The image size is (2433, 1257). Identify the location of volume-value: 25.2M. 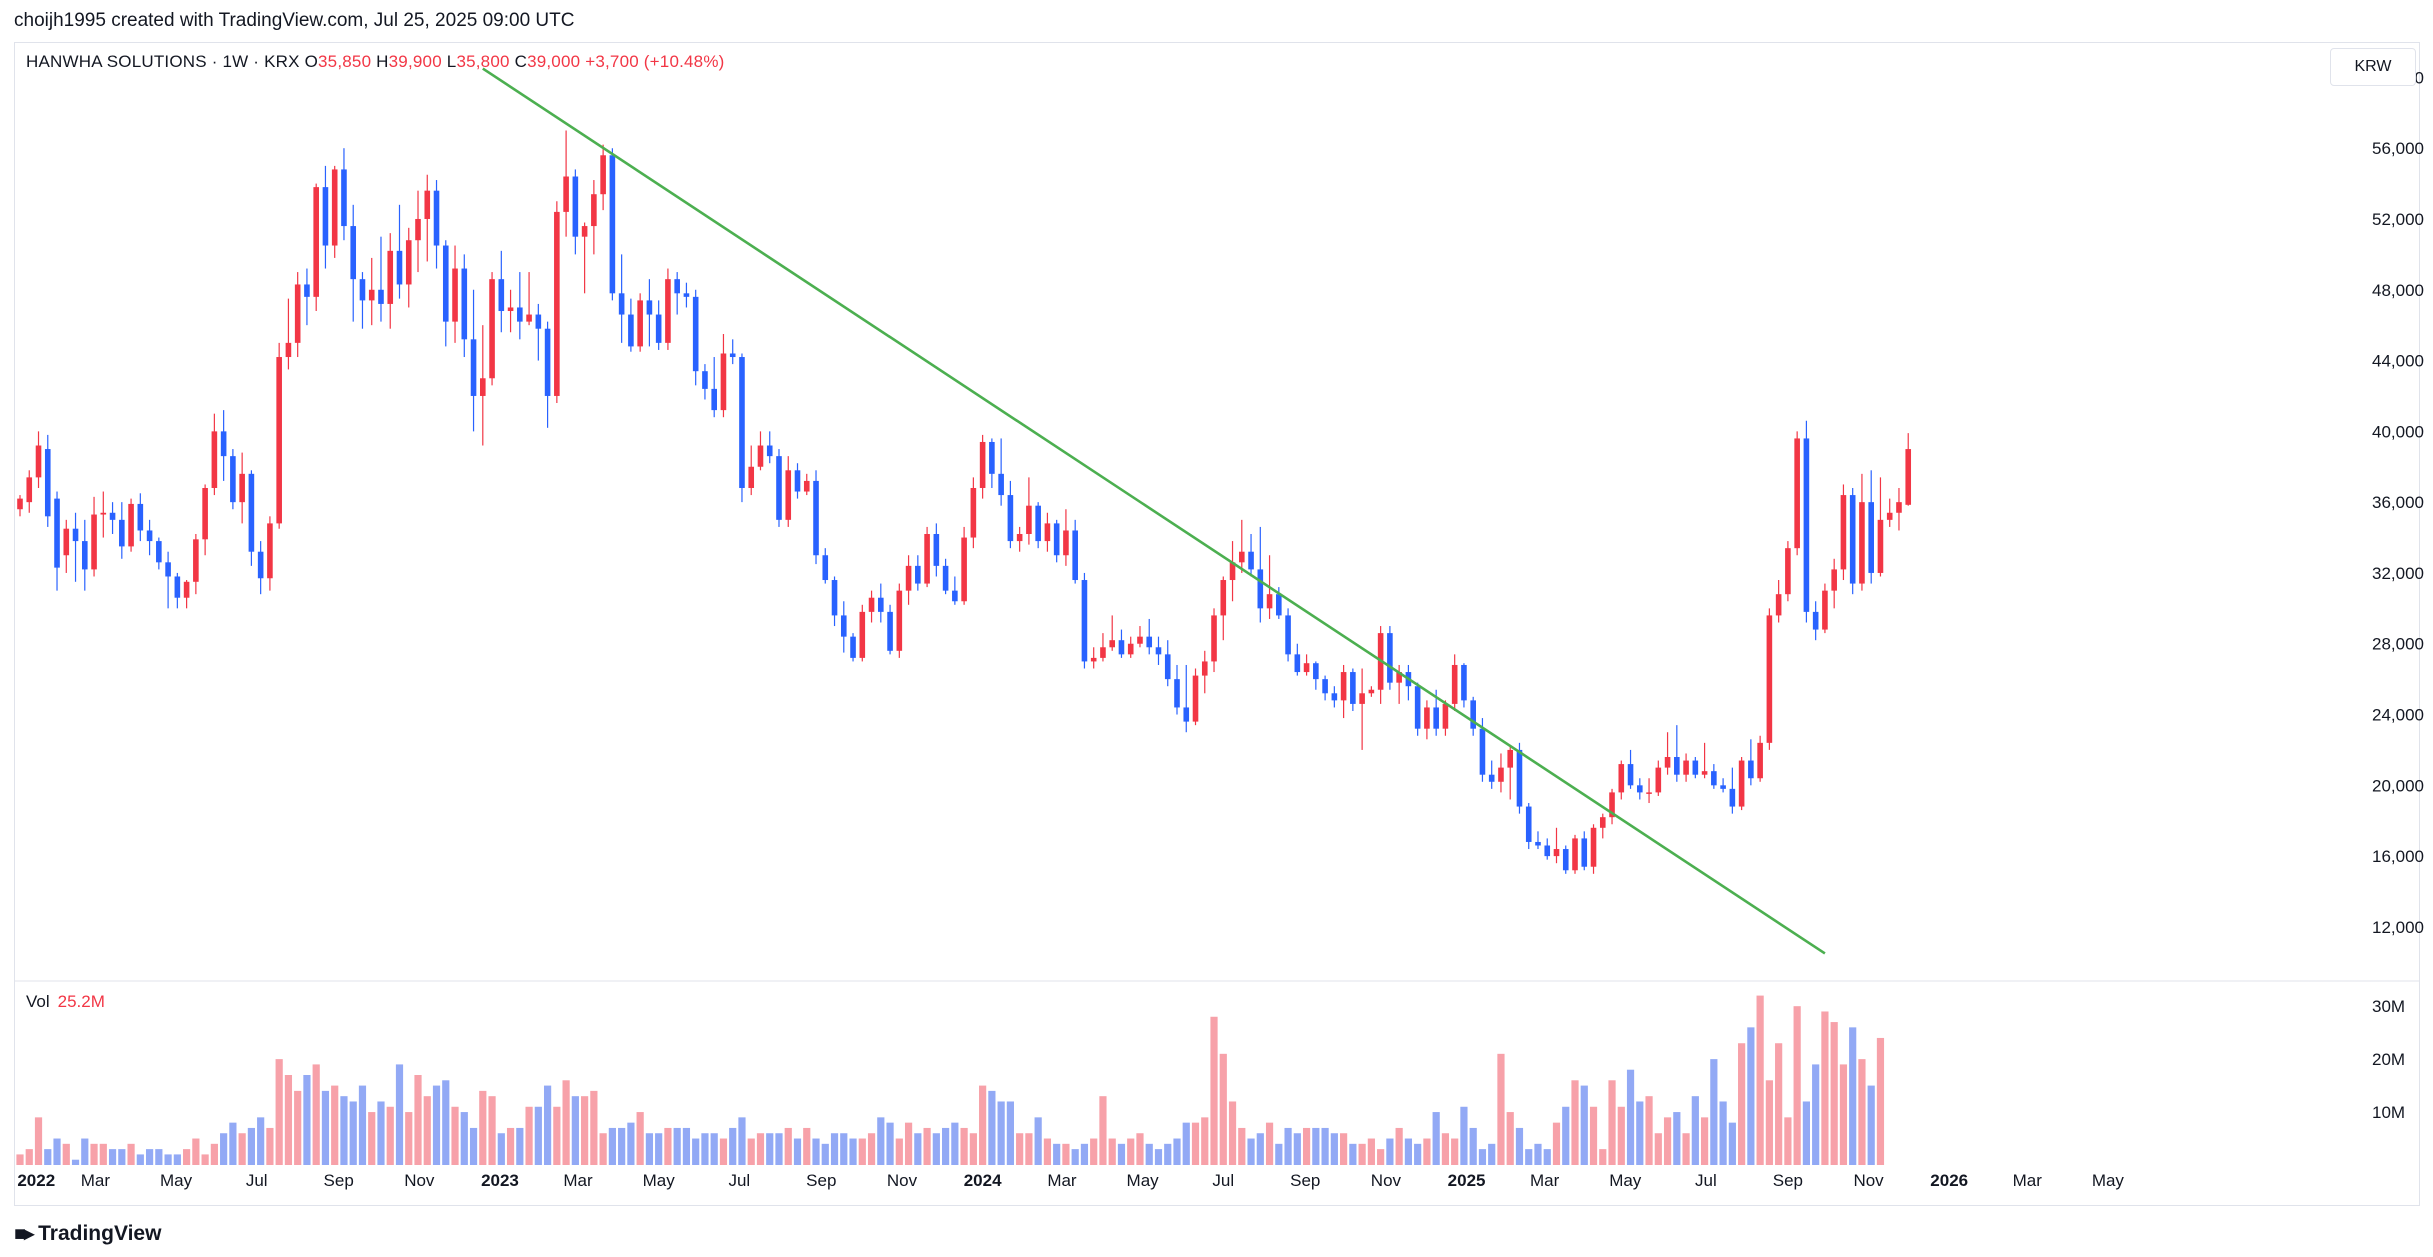
(81, 1001).